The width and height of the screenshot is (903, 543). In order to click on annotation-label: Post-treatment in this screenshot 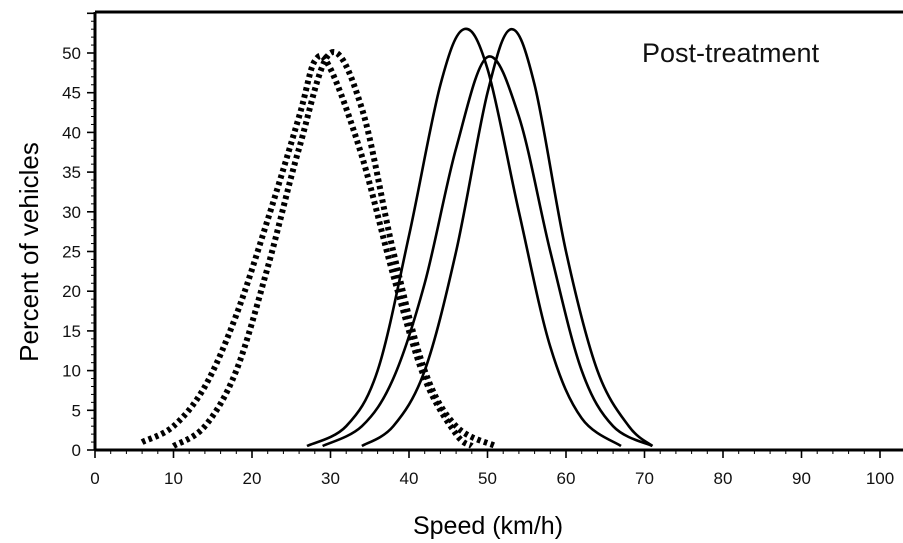, I will do `click(731, 53)`.